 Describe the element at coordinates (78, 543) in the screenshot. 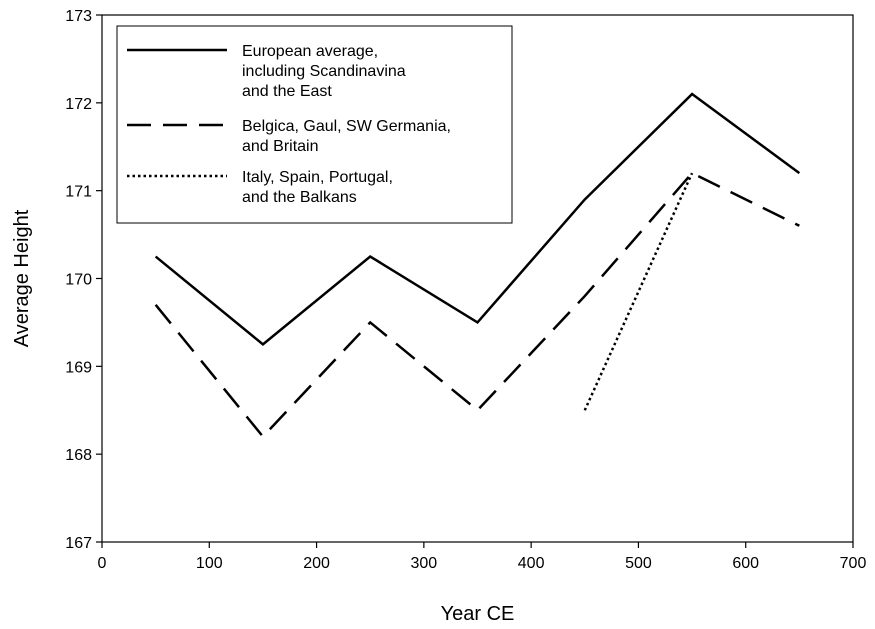

I see `y-tick-label: 167` at that location.